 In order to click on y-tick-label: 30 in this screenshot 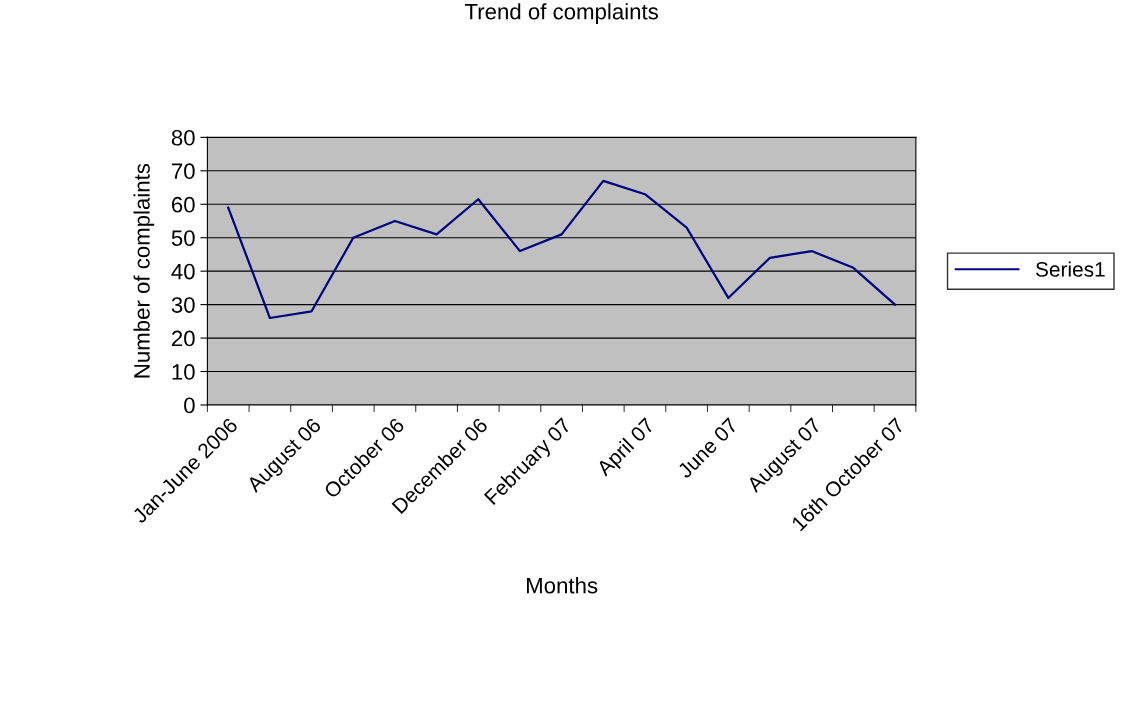, I will do `click(183, 305)`.